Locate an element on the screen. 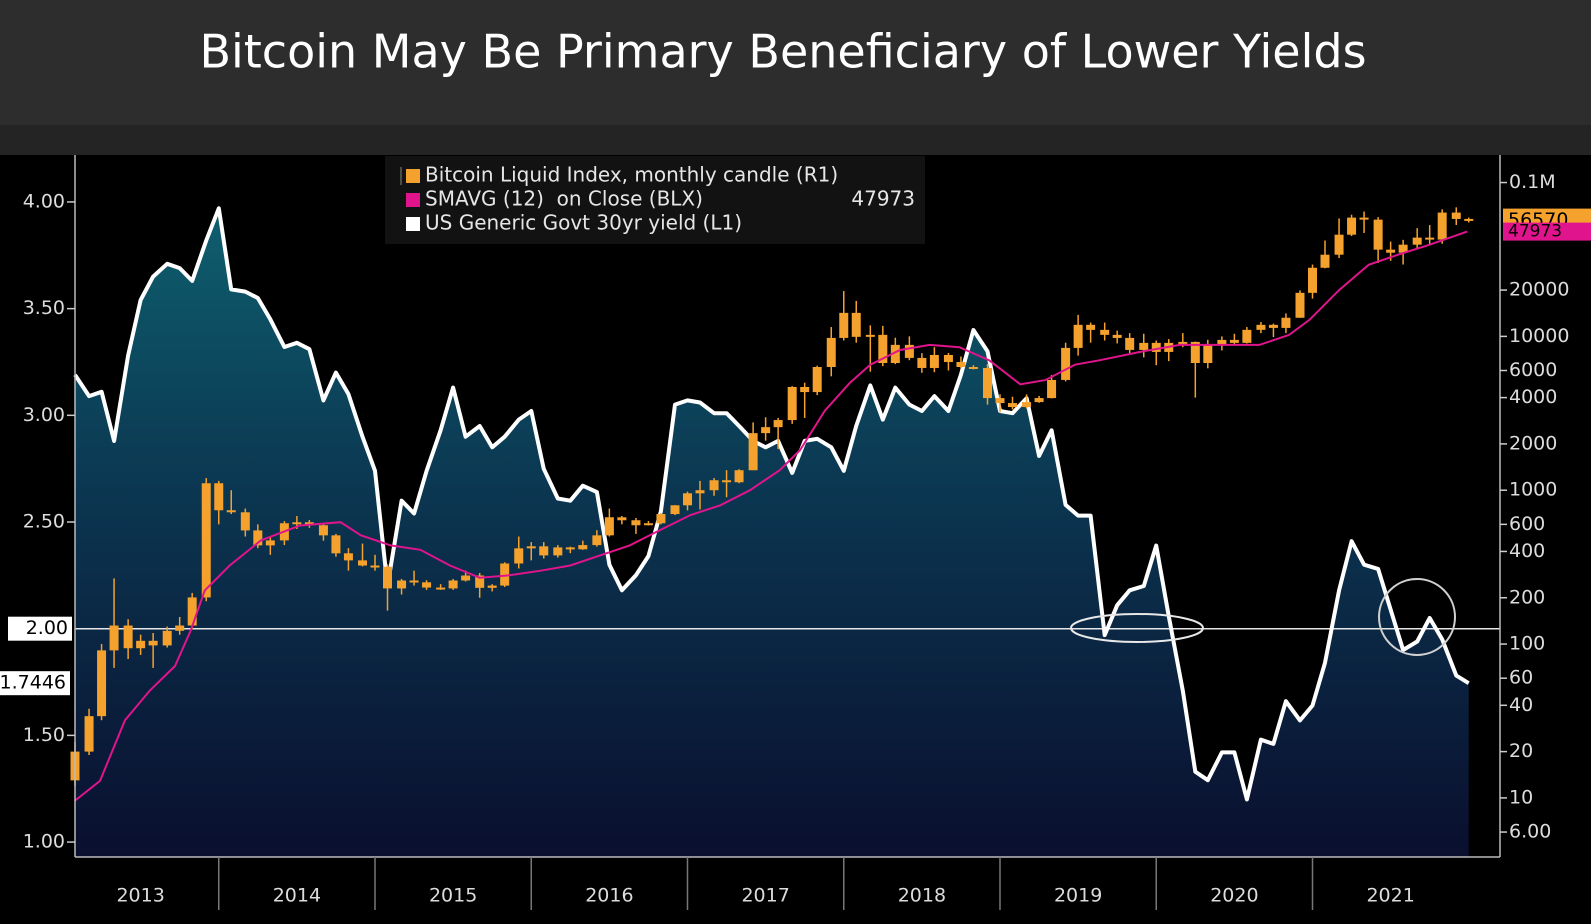  highlight-circle is located at coordinates (1417, 617).